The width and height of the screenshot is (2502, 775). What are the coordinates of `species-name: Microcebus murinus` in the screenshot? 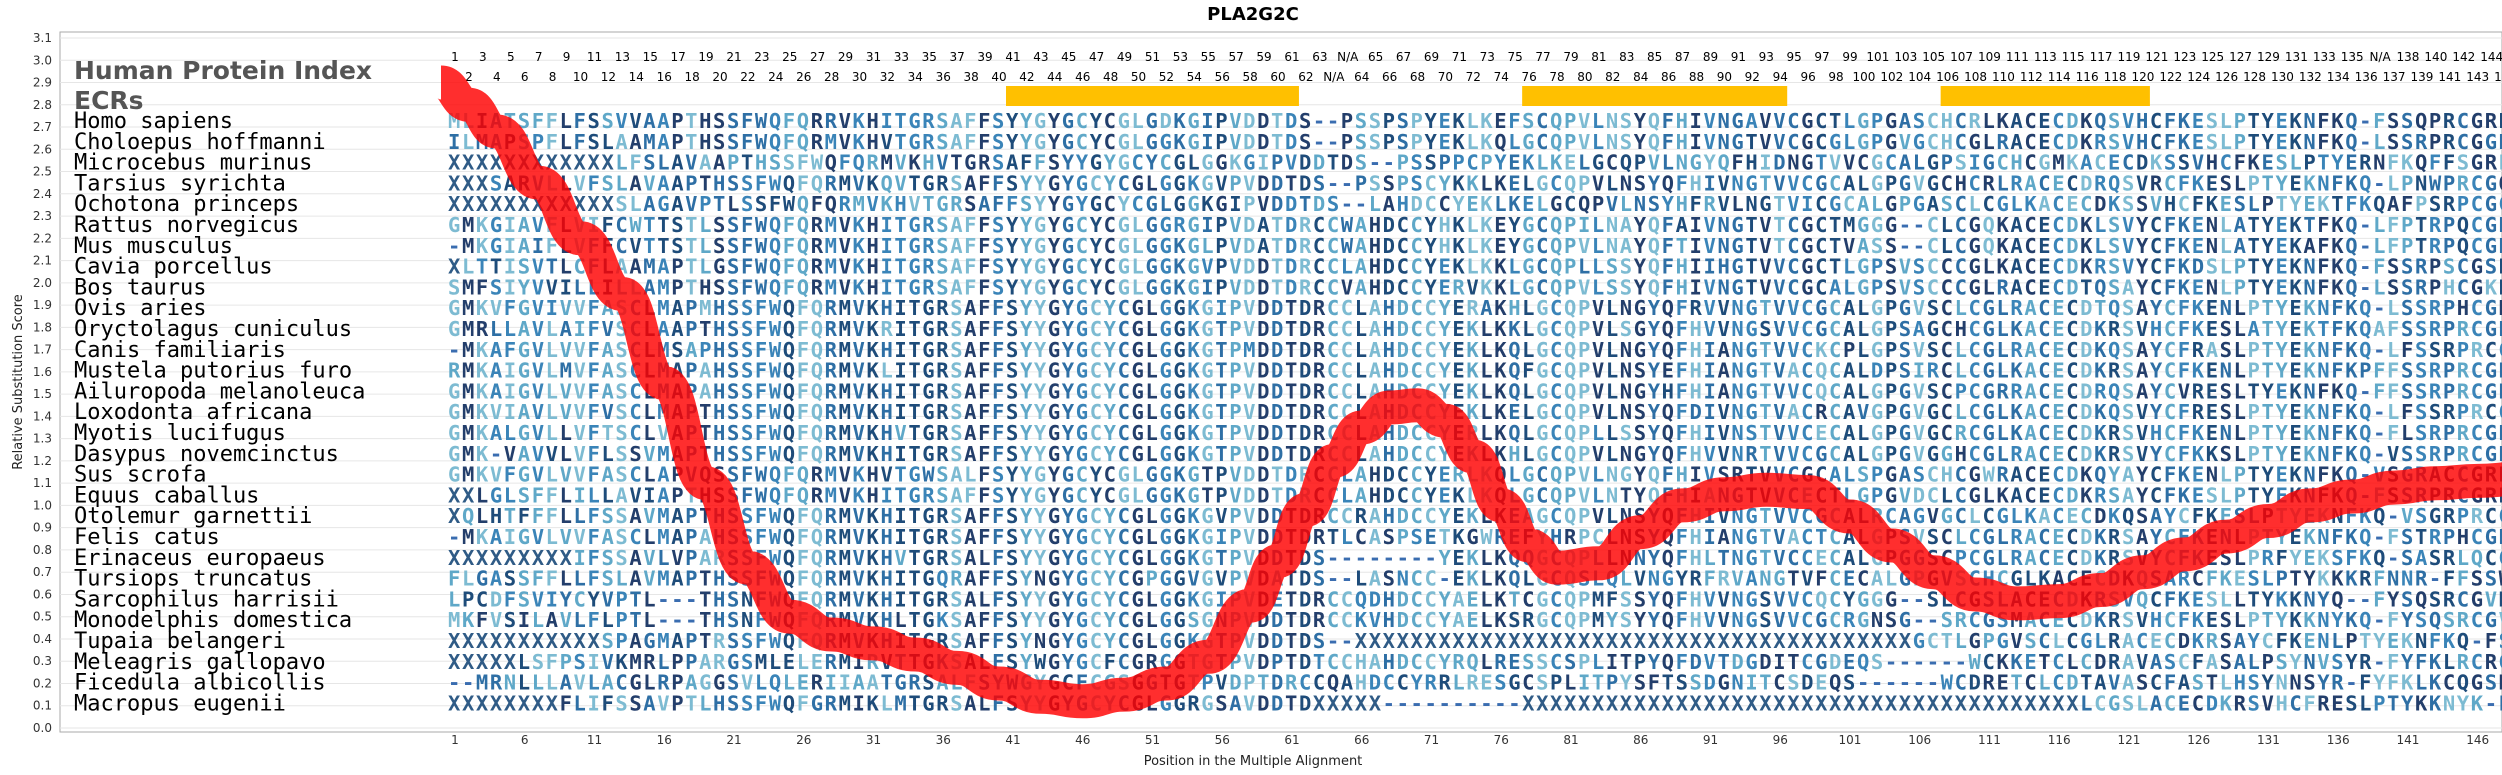 It's located at (193, 163).